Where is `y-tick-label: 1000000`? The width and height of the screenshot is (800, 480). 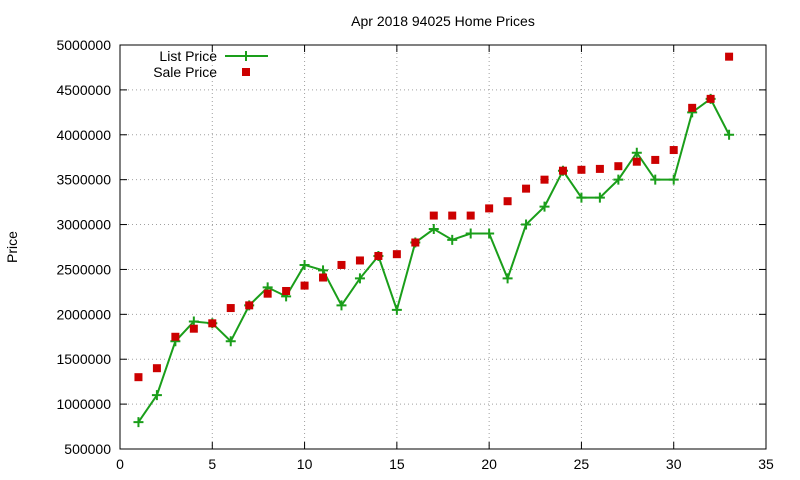
y-tick-label: 1000000 is located at coordinates (83, 404).